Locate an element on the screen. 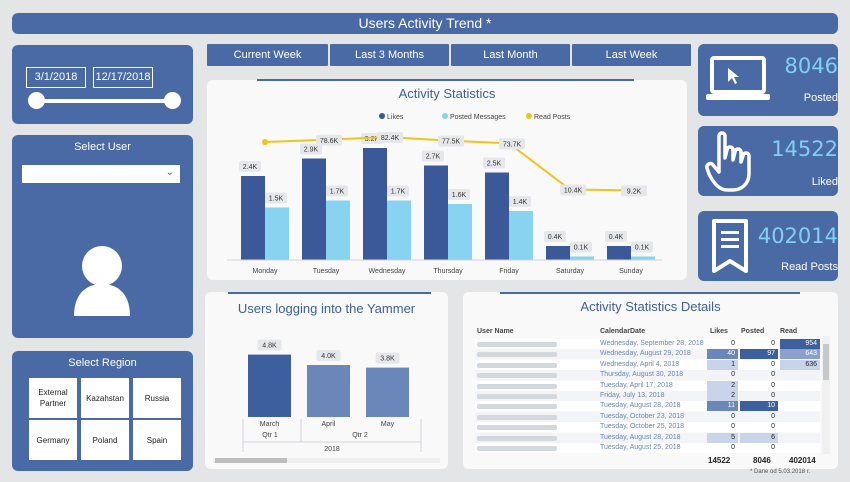 The height and width of the screenshot is (482, 850). kpi-posted-value: 8046 is located at coordinates (811, 66).